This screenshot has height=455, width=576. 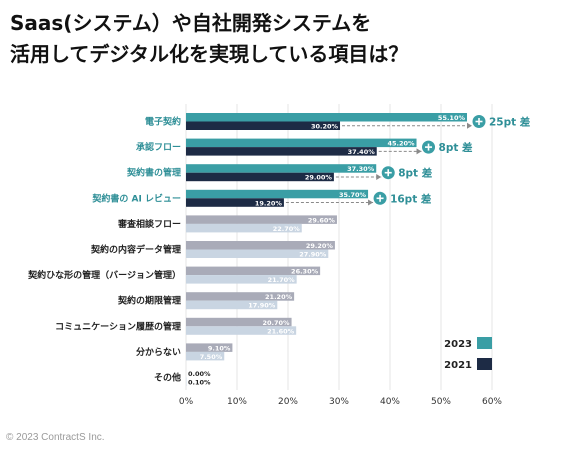 I want to click on category-label: 契約の内容データ管理, so click(x=135, y=250).